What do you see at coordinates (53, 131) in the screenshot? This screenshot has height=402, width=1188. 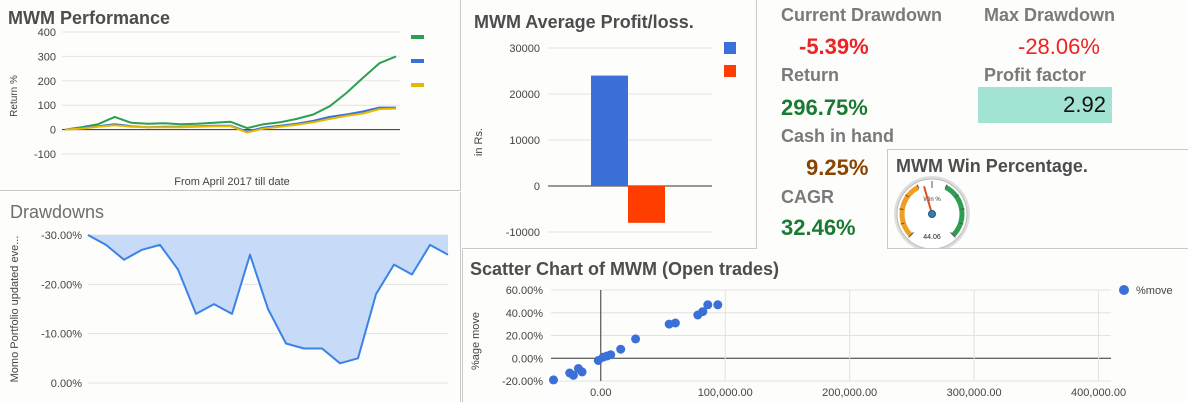 I see `performance-ytick: 0` at bounding box center [53, 131].